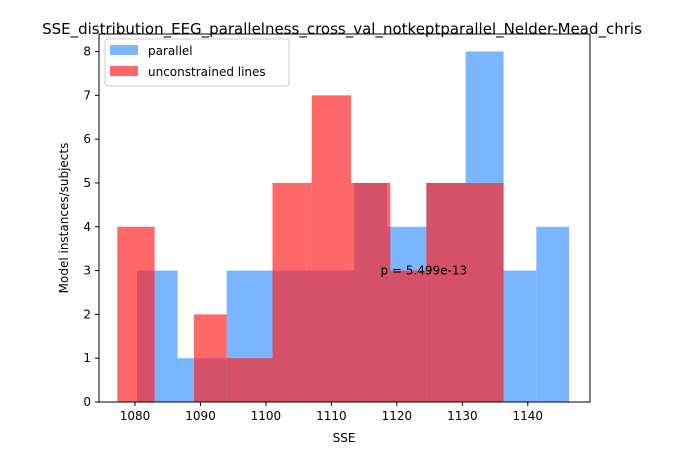 The height and width of the screenshot is (455, 686). I want to click on x-tick-label: 1080, so click(135, 416).